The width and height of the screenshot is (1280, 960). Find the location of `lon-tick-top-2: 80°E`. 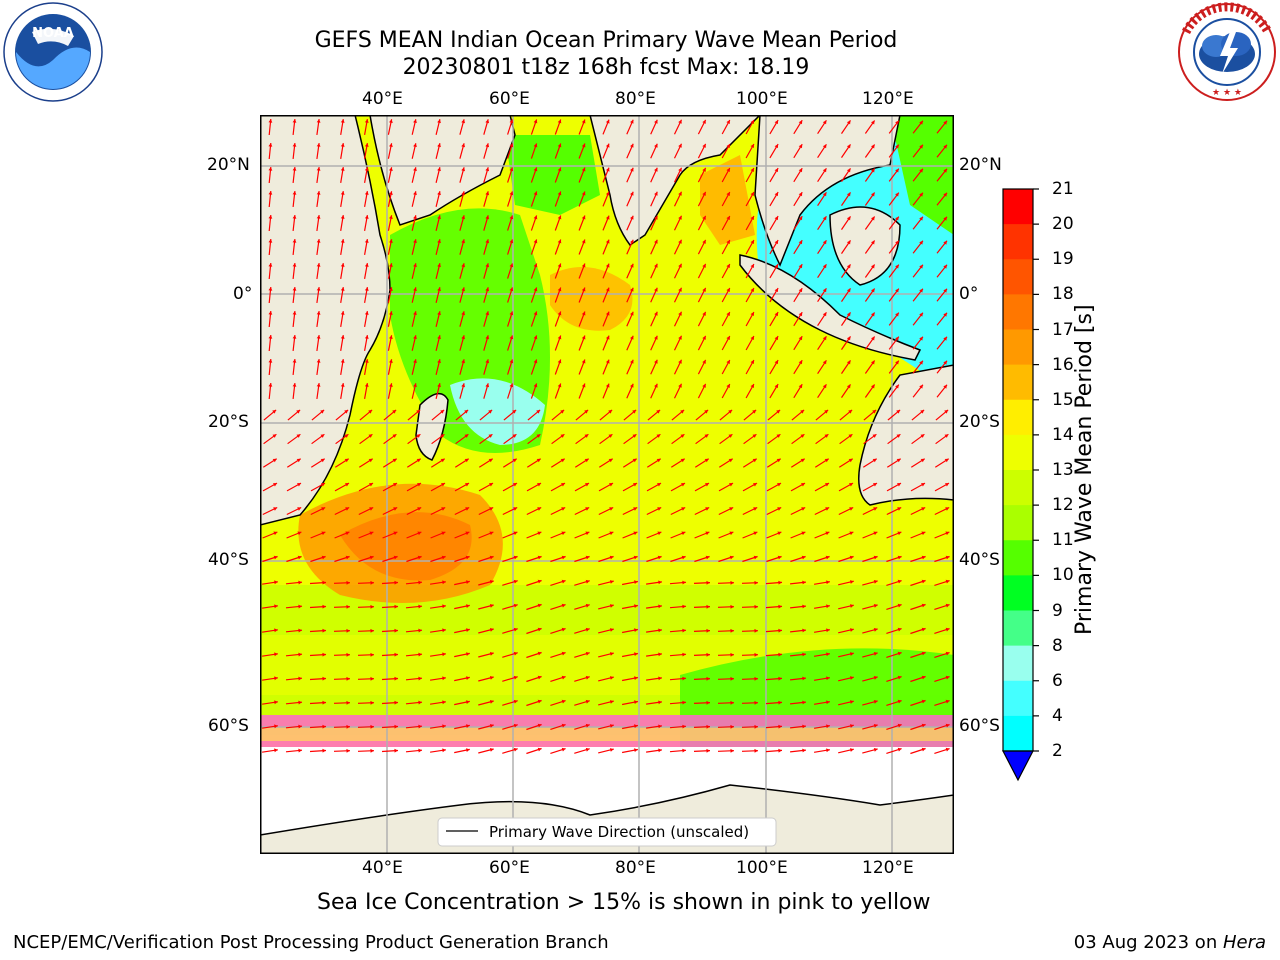

lon-tick-top-2: 80°E is located at coordinates (635, 99).